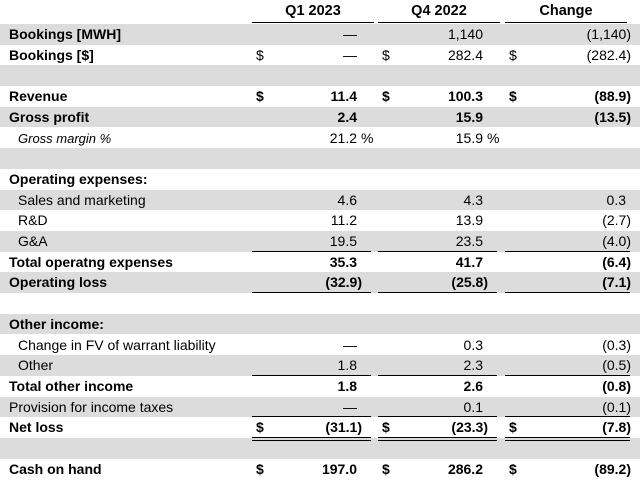  Describe the element at coordinates (616, 220) in the screenshot. I see `value-change: (2.7)` at that location.